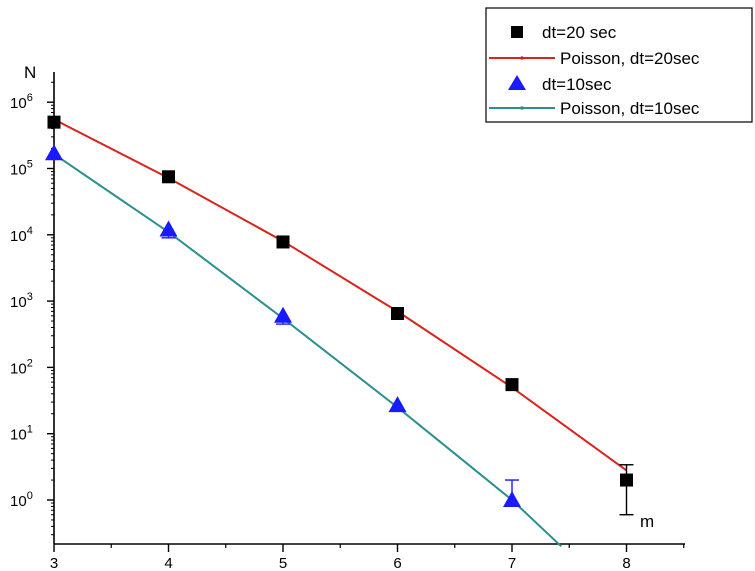  I want to click on y-tick-label: 10¹, so click(21, 434).